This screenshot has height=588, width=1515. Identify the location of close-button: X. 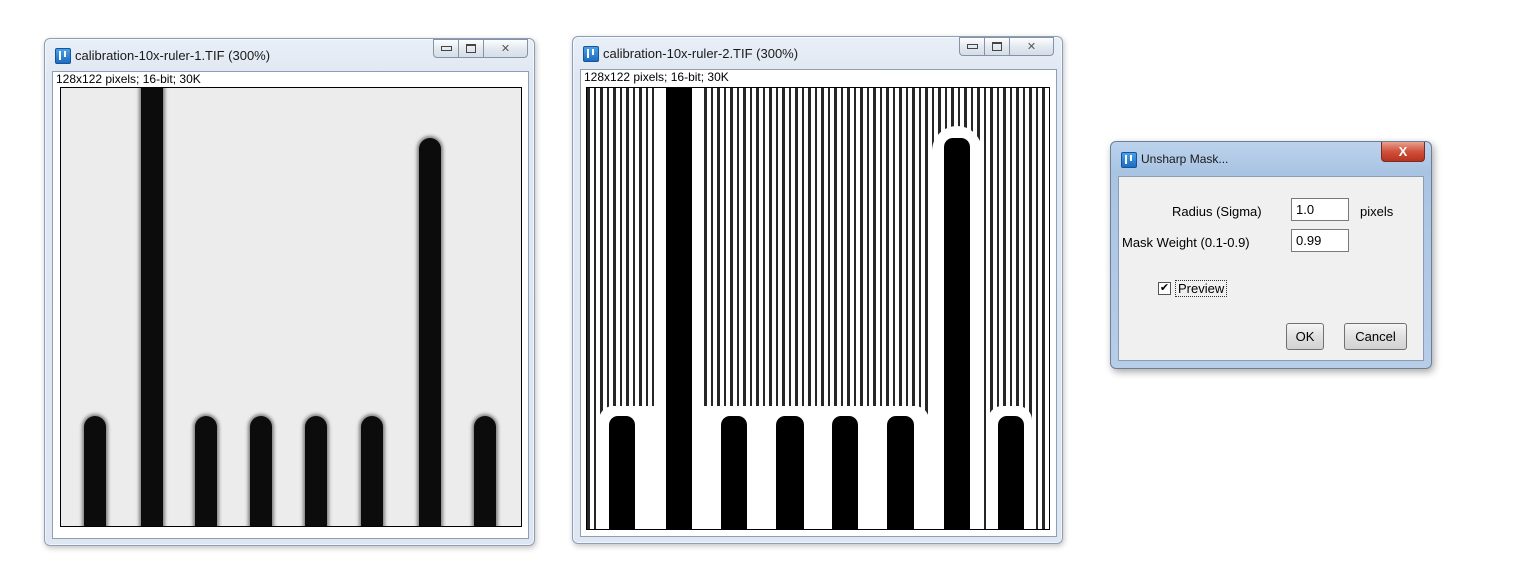
(1403, 152).